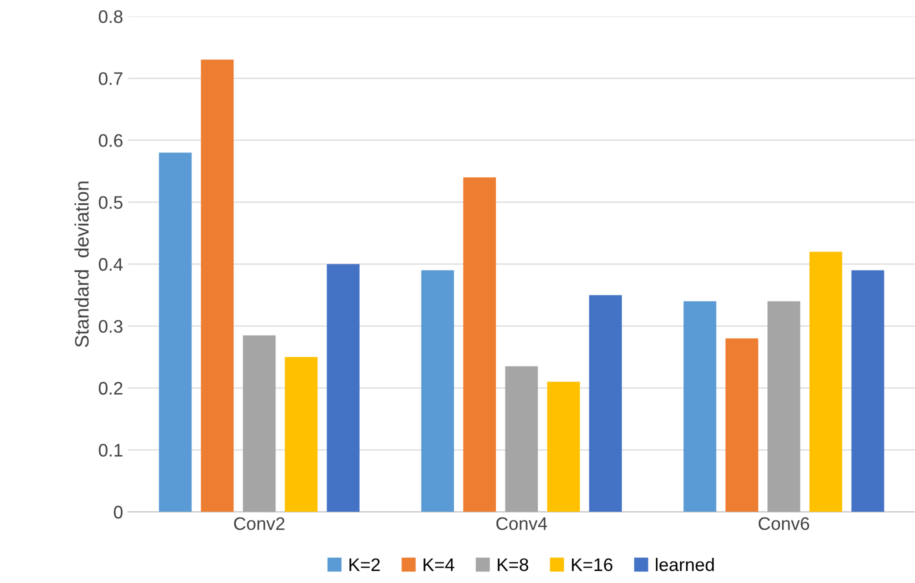  Describe the element at coordinates (81, 264) in the screenshot. I see `y-axis-title: Standard deviation` at that location.